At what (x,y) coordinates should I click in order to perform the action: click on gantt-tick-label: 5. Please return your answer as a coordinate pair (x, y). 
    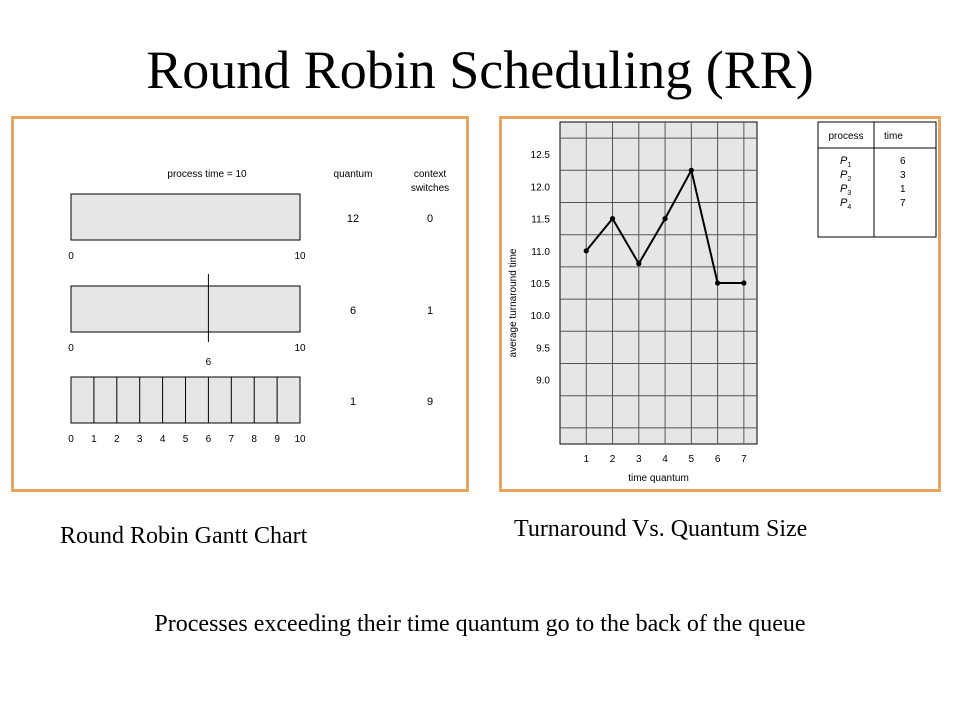
    Looking at the image, I should click on (186, 439).